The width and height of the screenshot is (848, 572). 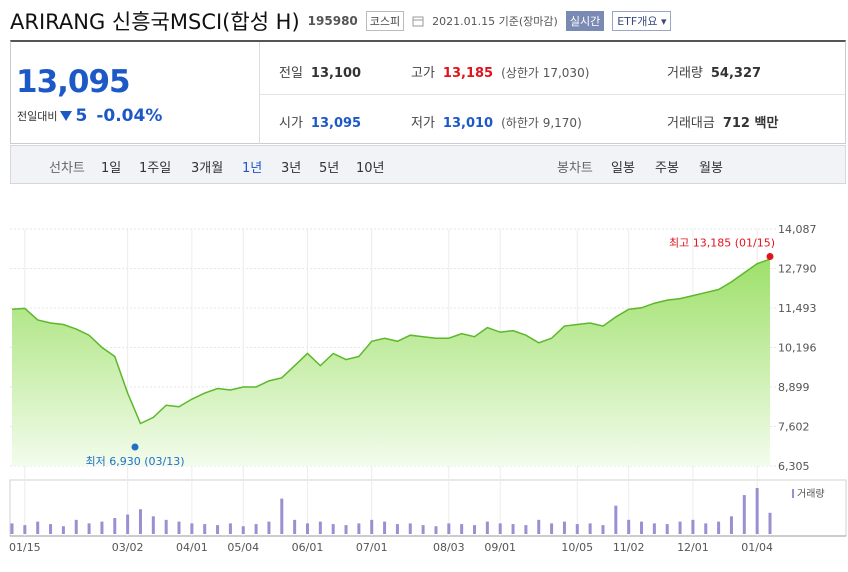 What do you see at coordinates (770, 256) in the screenshot?
I see `high-marker` at bounding box center [770, 256].